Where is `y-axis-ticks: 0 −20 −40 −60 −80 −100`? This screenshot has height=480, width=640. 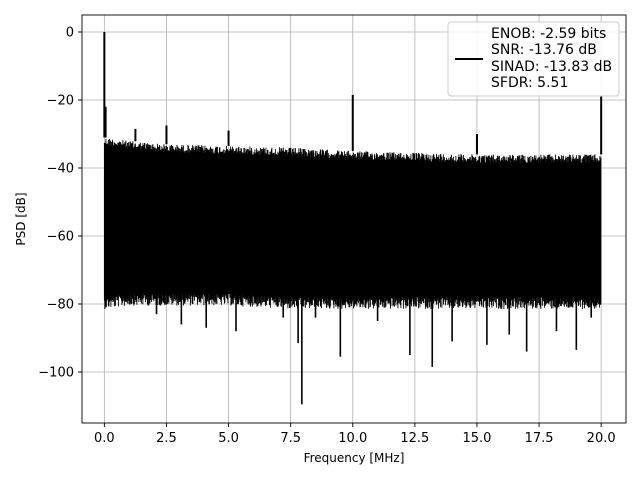 y-axis-ticks: 0 −20 −40 −60 −80 −100 is located at coordinates (60, 203).